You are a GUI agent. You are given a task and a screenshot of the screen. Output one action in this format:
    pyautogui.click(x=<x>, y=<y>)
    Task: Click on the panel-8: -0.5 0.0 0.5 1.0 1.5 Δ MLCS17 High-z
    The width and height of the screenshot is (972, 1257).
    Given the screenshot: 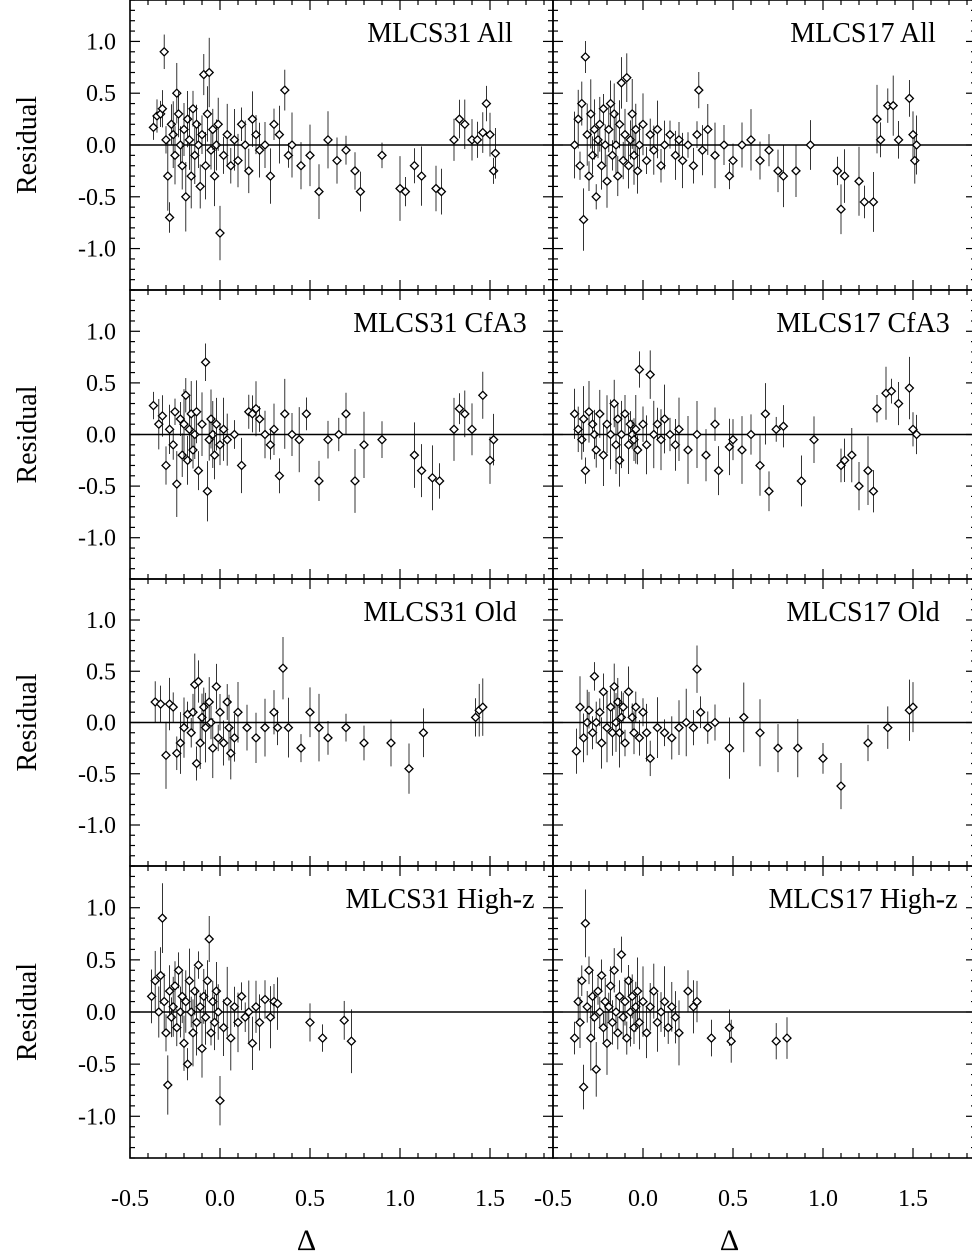 What is the action you would take?
    pyautogui.click(x=753, y=1061)
    